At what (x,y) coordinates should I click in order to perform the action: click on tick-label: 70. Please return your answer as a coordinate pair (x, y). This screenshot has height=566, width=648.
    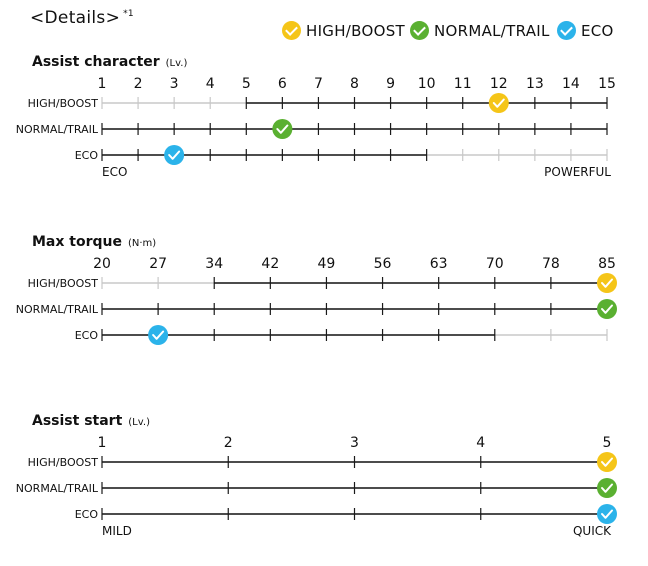
    Looking at the image, I should click on (495, 264).